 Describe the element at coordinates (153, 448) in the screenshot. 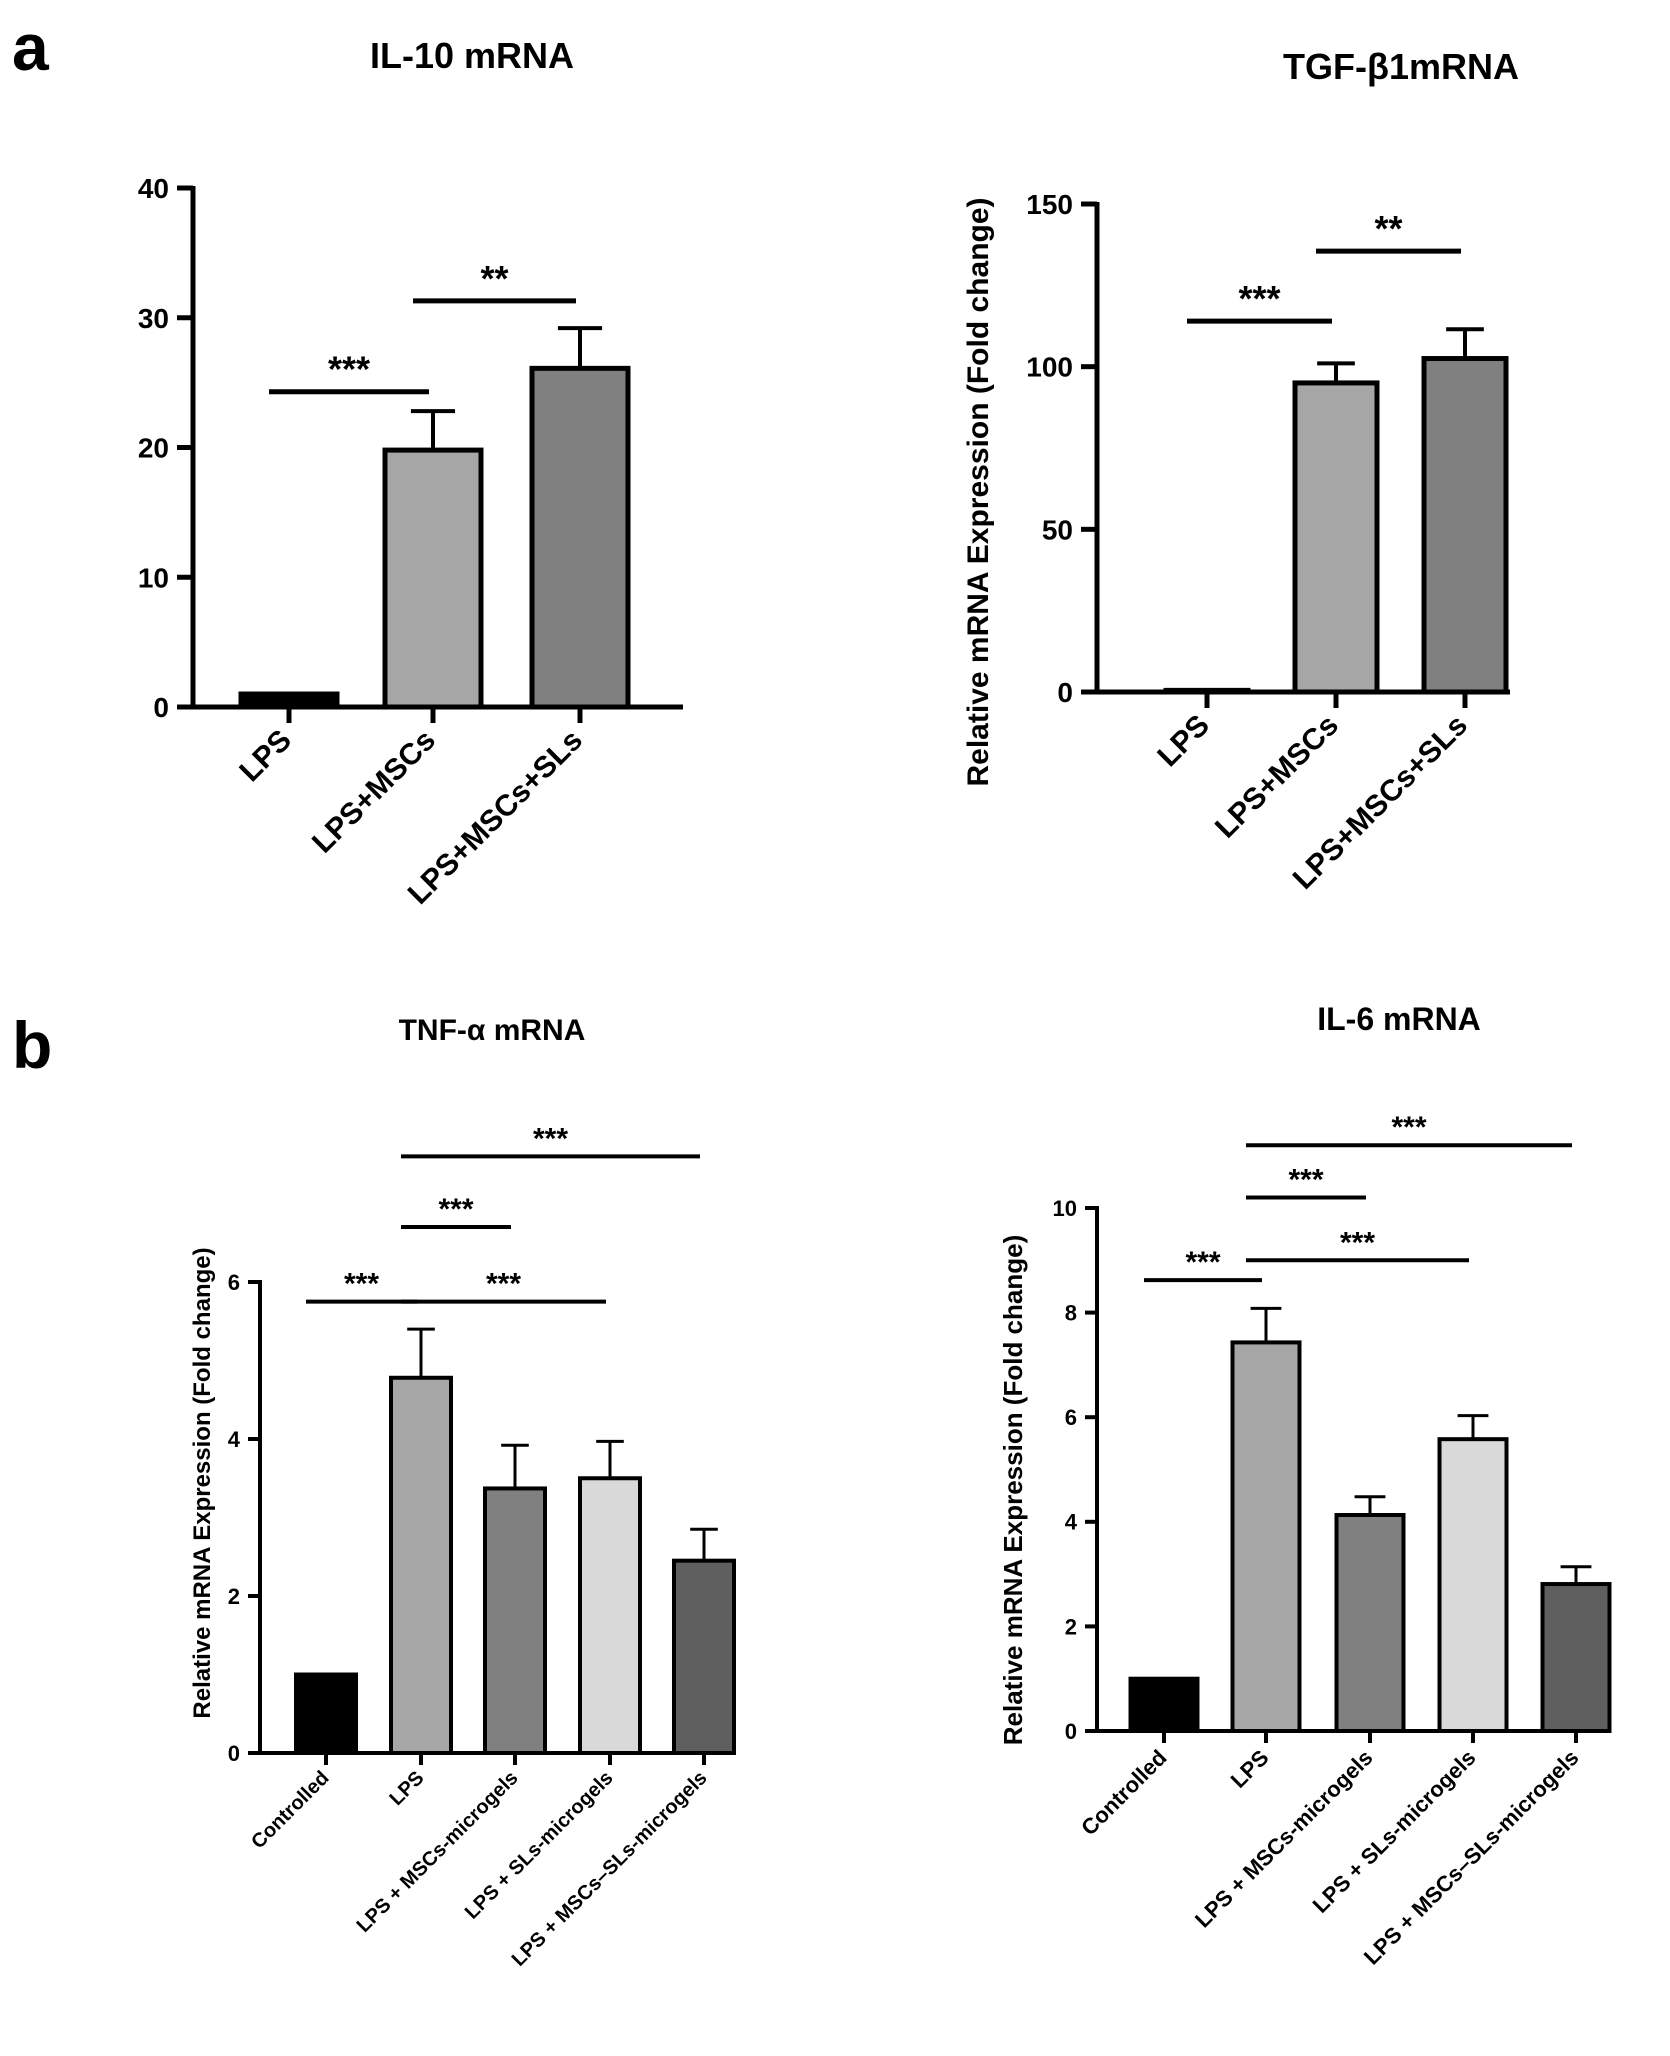

I see `y-tick-label: 20` at that location.